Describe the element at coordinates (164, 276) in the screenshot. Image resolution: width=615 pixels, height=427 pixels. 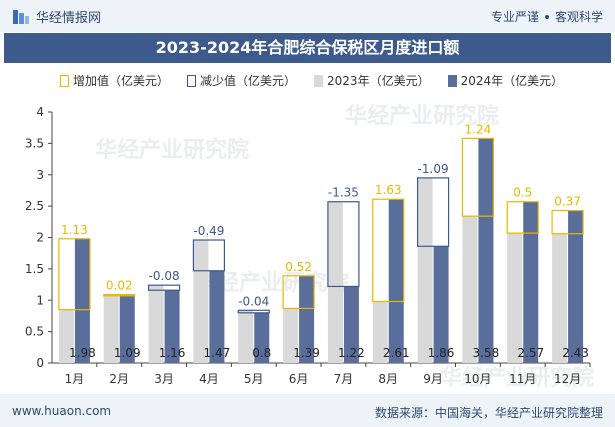
I see `decrease-value-label: -0.08` at that location.